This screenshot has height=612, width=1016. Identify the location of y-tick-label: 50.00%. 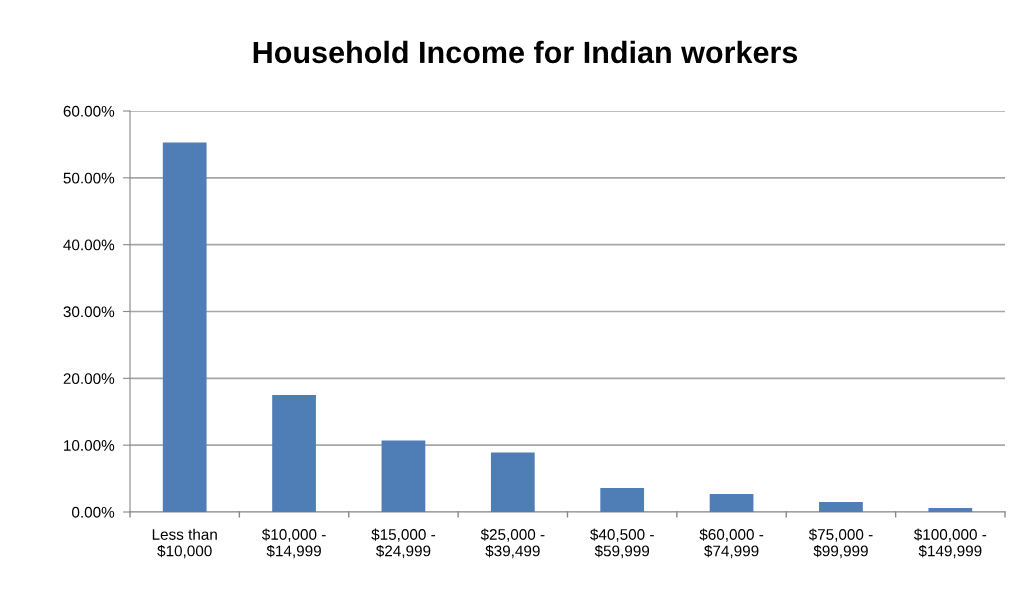
(89, 178).